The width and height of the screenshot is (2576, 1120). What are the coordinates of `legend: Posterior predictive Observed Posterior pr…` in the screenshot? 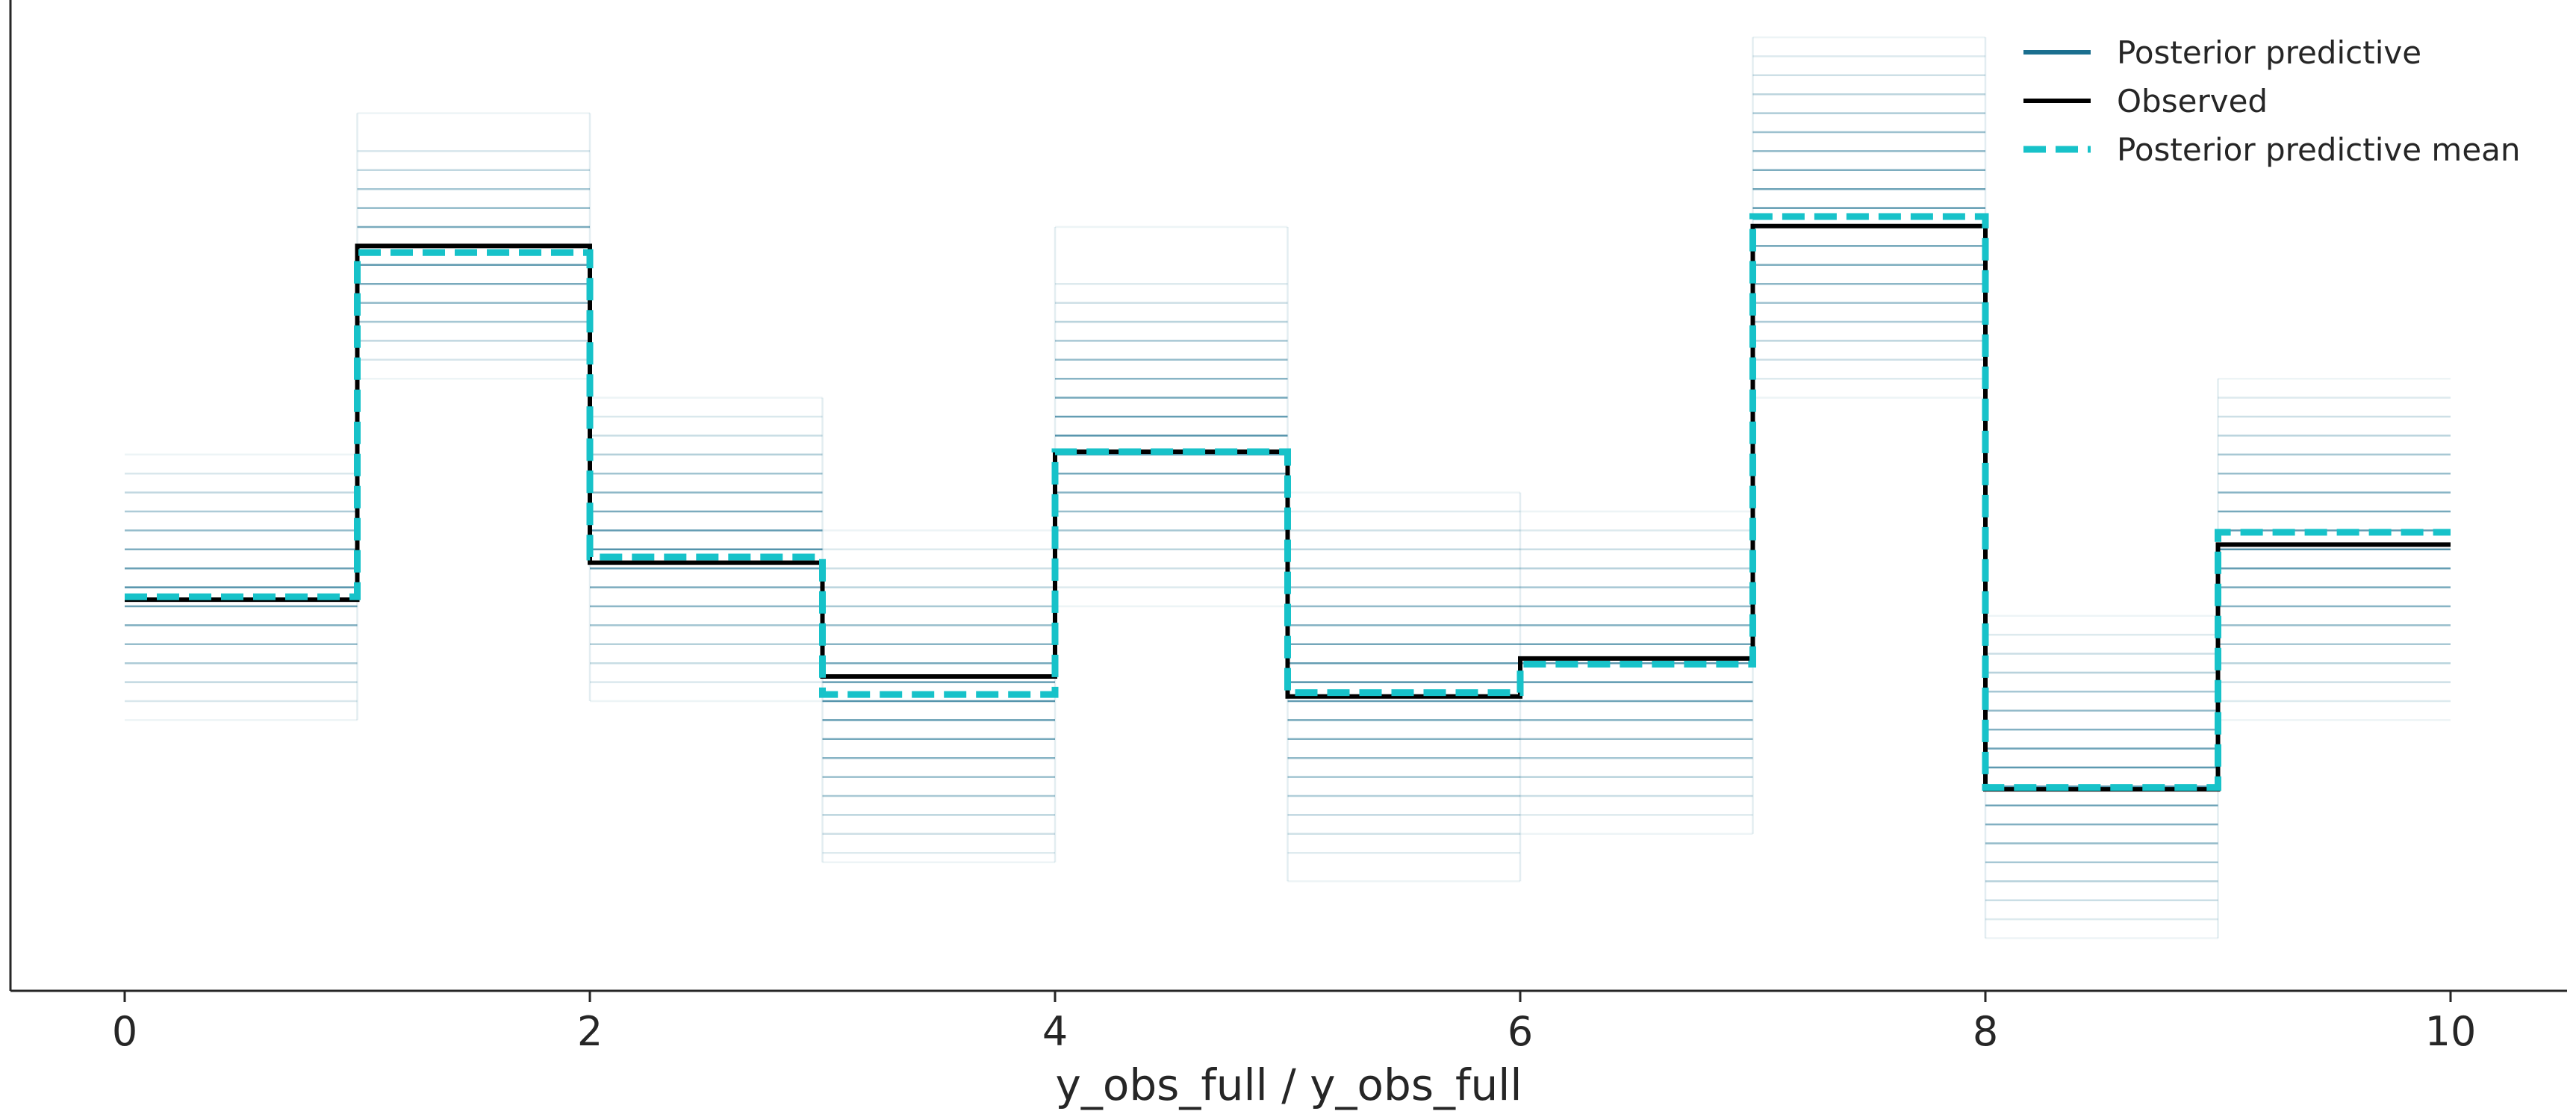 It's located at (2272, 101).